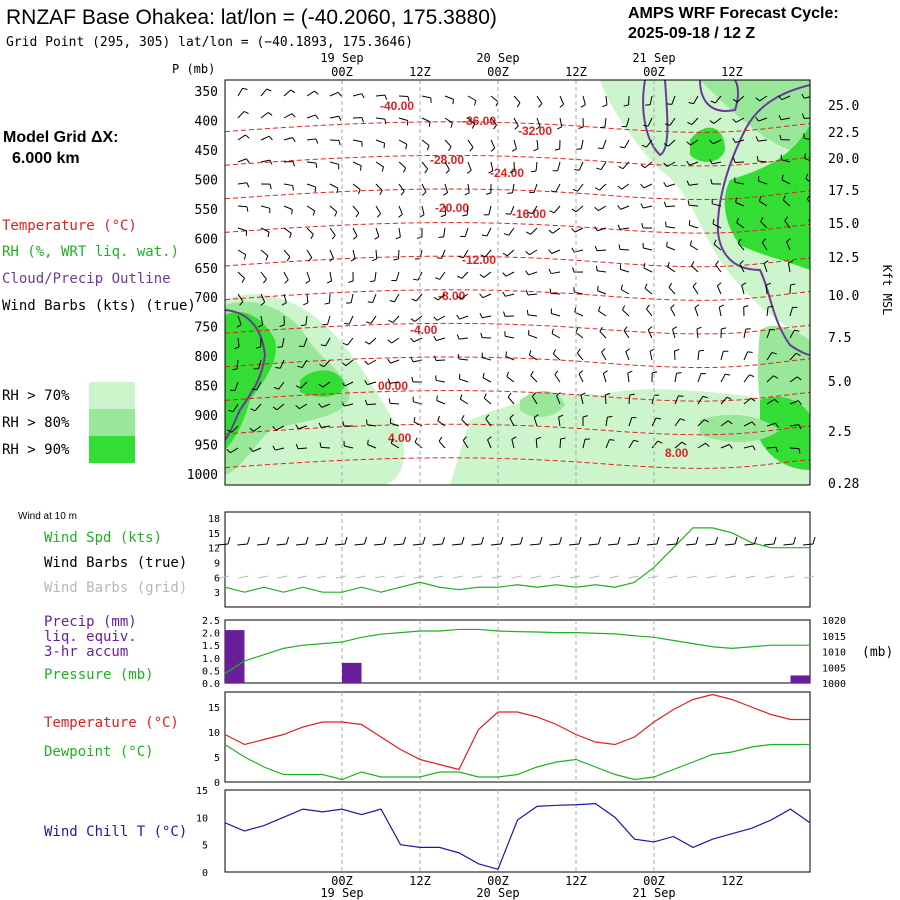 This screenshot has width=900, height=900. I want to click on rh-threshold-label: RH > 90%, so click(36, 450).